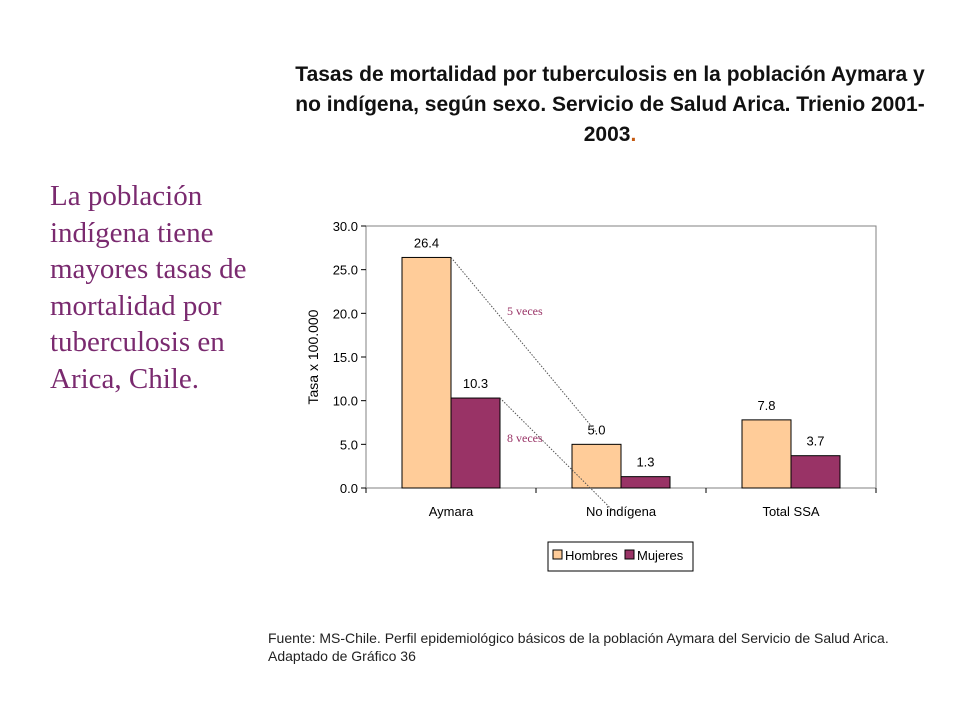 The width and height of the screenshot is (960, 720). I want to click on comparison-label: 5 veces, so click(525, 311).